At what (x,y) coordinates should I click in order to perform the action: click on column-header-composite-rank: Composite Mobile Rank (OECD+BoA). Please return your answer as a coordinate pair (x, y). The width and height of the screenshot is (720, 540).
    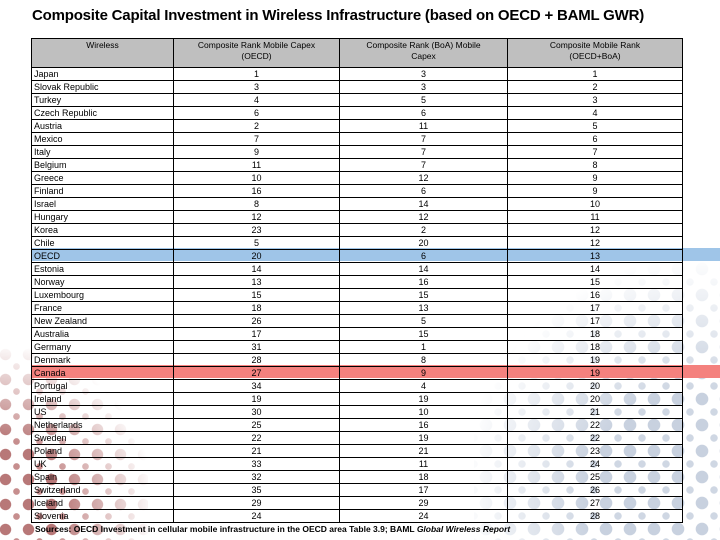
    Looking at the image, I should click on (595, 53).